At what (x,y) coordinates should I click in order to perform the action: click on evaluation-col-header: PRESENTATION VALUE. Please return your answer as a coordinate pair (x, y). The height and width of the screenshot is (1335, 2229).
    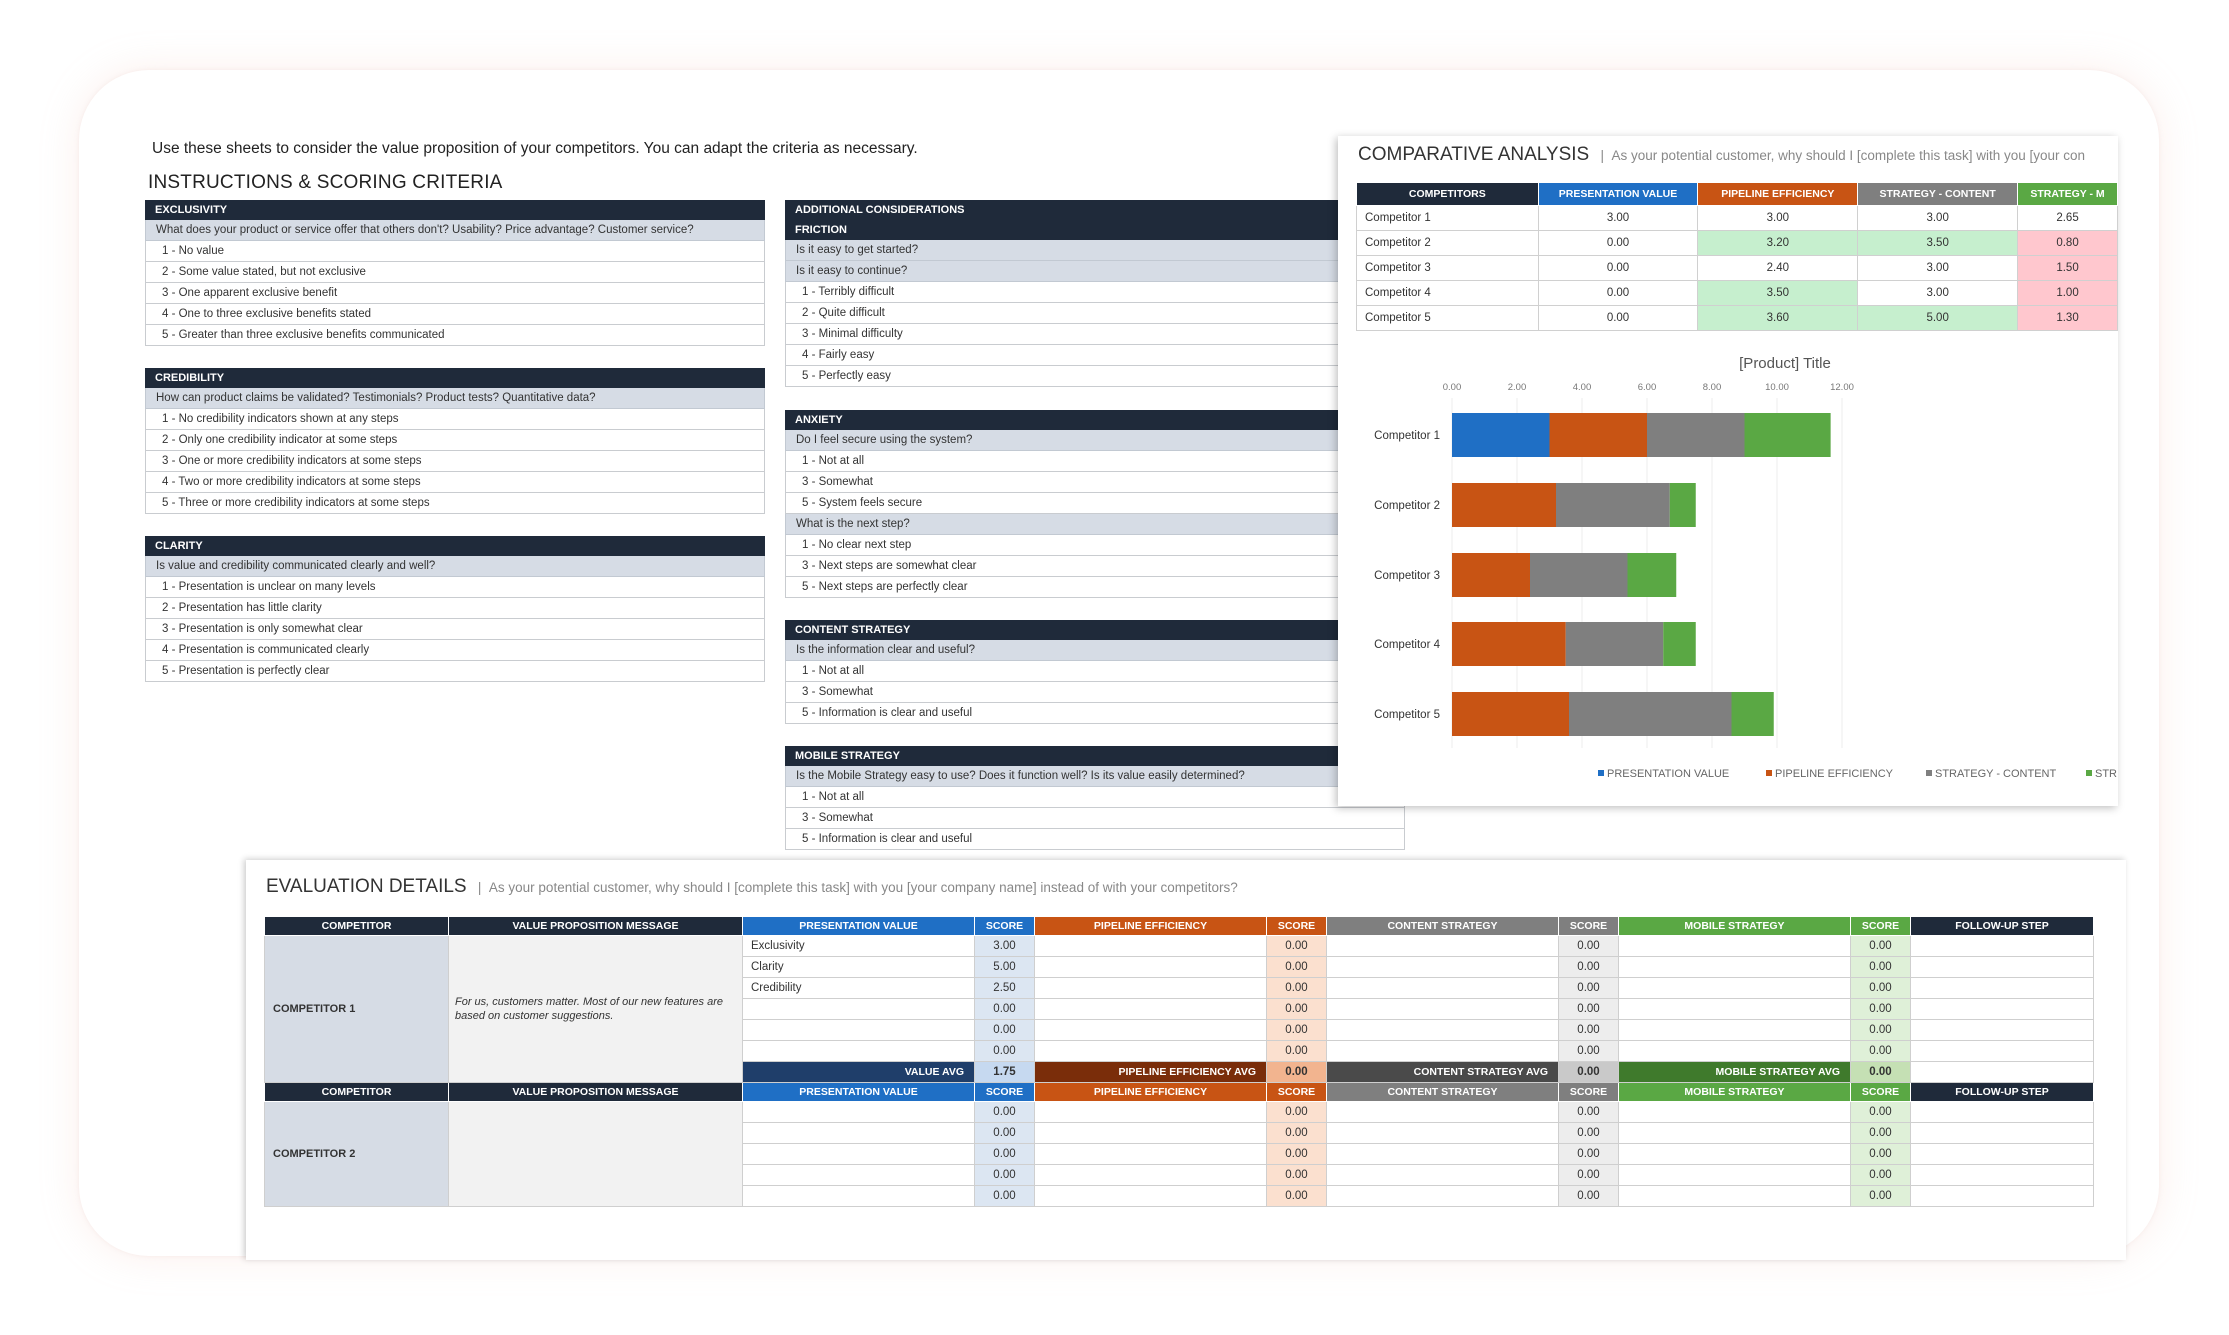
    Looking at the image, I should click on (858, 1092).